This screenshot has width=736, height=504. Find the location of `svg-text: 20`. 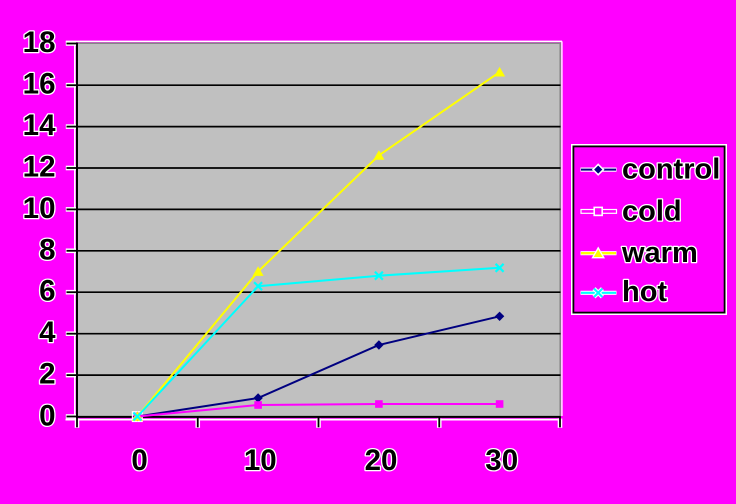

svg-text: 20 is located at coordinates (381, 460).